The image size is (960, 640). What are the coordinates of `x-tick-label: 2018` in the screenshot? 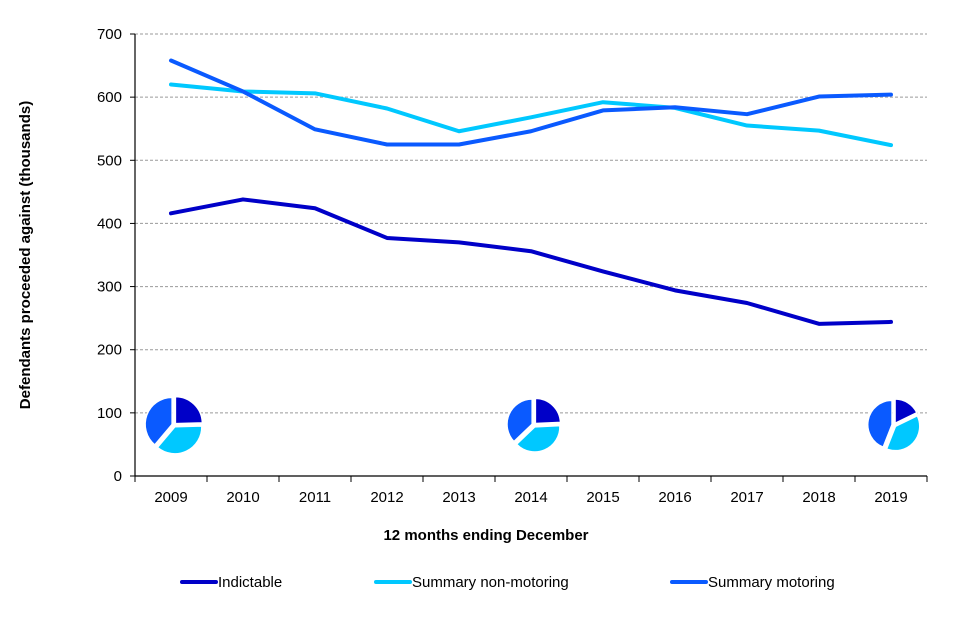 It's located at (818, 497).